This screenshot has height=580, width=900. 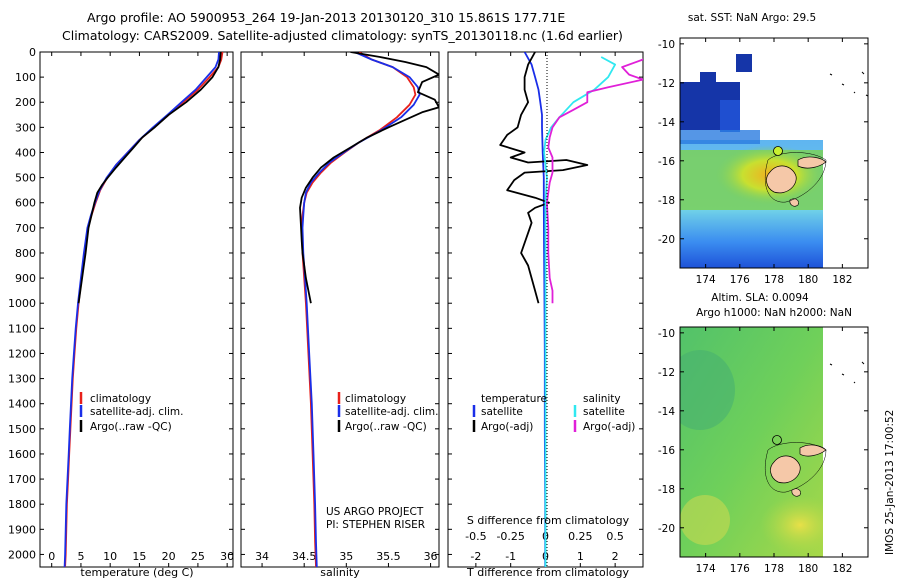 I want to click on x-tick-label: 30, so click(x=227, y=556).